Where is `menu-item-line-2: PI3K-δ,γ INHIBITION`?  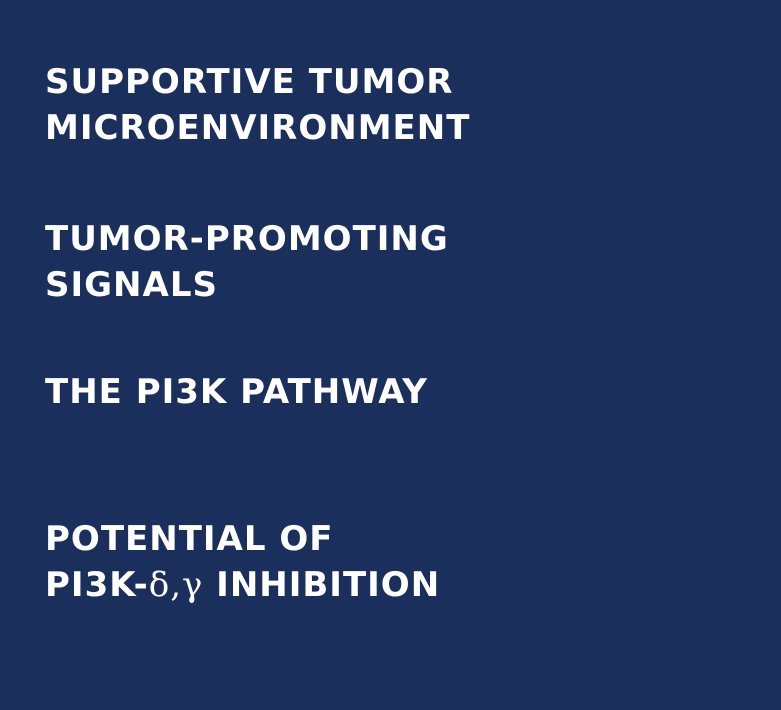 menu-item-line-2: PI3K-δ,γ INHIBITION is located at coordinates (242, 585).